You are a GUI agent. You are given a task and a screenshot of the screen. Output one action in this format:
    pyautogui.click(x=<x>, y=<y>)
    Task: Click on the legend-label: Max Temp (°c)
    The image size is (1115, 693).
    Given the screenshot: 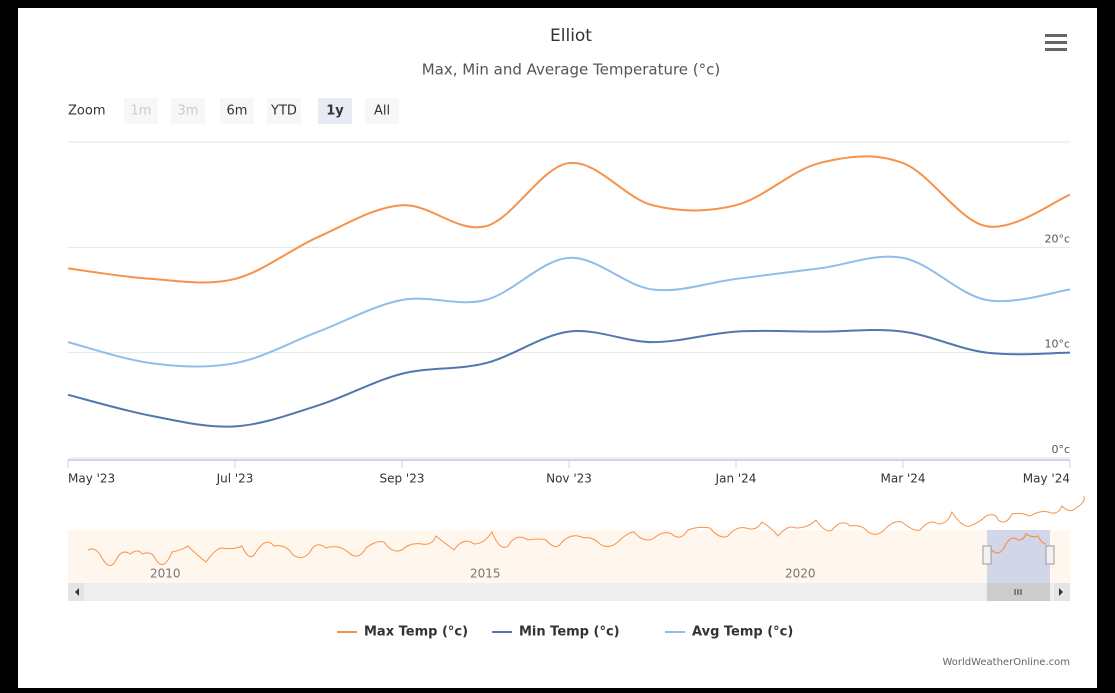 What is the action you would take?
    pyautogui.click(x=416, y=632)
    